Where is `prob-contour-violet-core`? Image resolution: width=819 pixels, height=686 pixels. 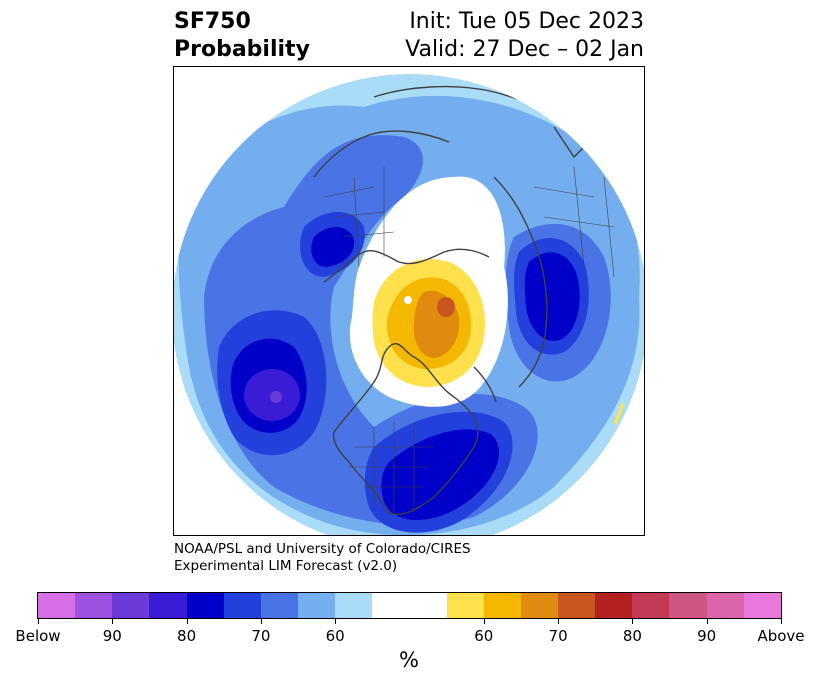 prob-contour-violet-core is located at coordinates (276, 397).